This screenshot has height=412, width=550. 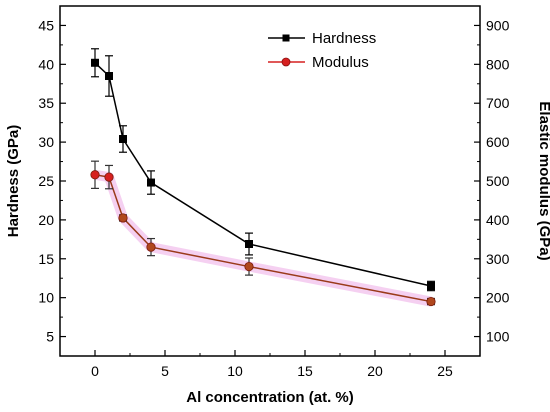 I want to click on y-right-tick-label-1: 200, so click(x=498, y=298).